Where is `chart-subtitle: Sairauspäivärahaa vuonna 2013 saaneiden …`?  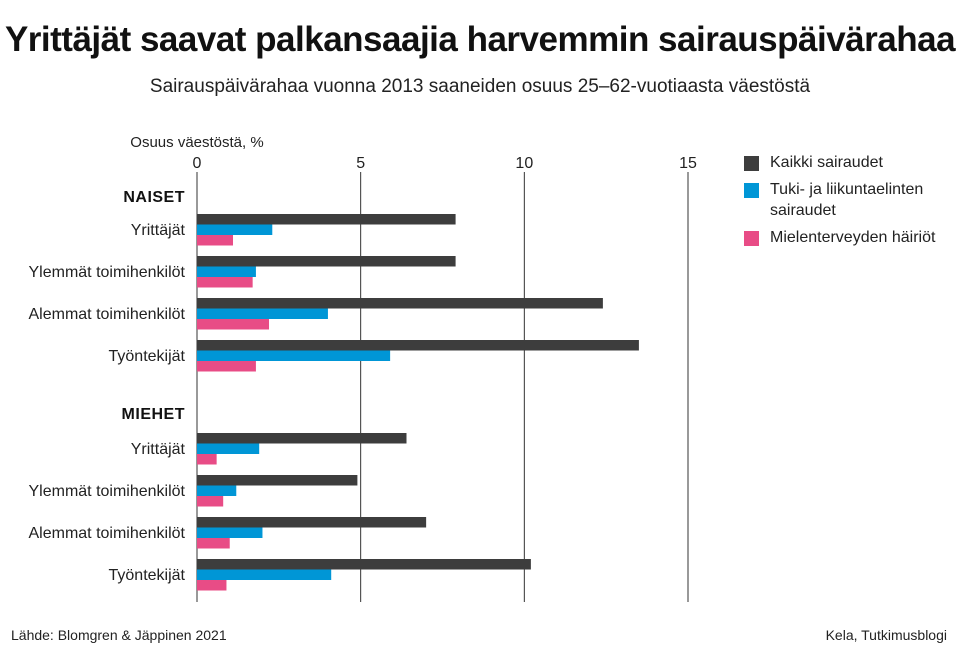 chart-subtitle: Sairauspäivärahaa vuonna 2013 saaneiden … is located at coordinates (480, 86).